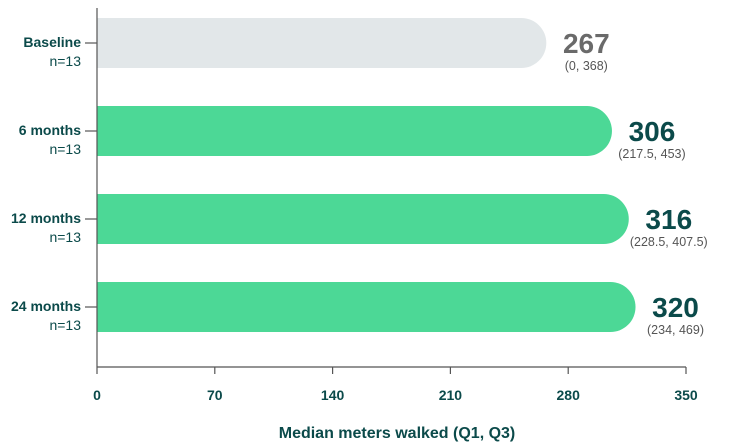 Image resolution: width=730 pixels, height=445 pixels. What do you see at coordinates (50, 130) in the screenshot?
I see `category-label: 6 months` at bounding box center [50, 130].